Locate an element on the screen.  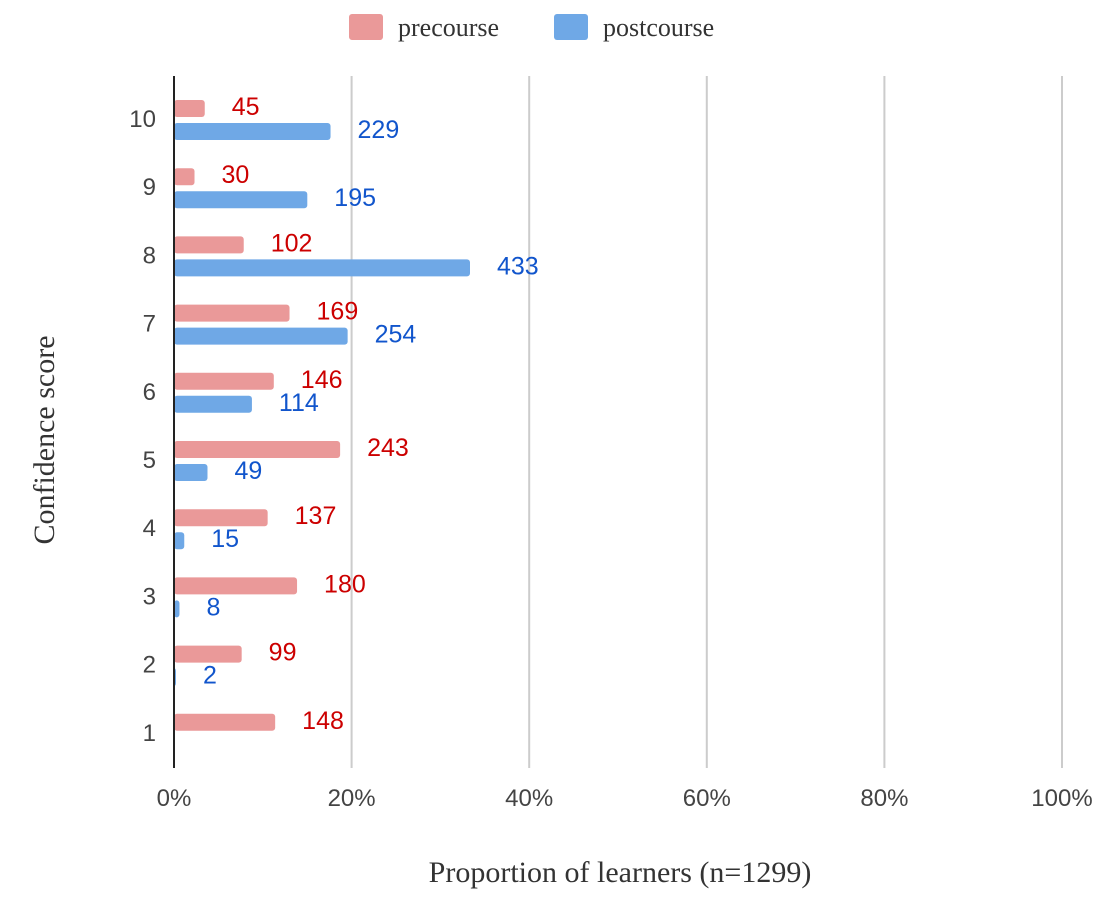
y-tick-label: 3 is located at coordinates (149, 596).